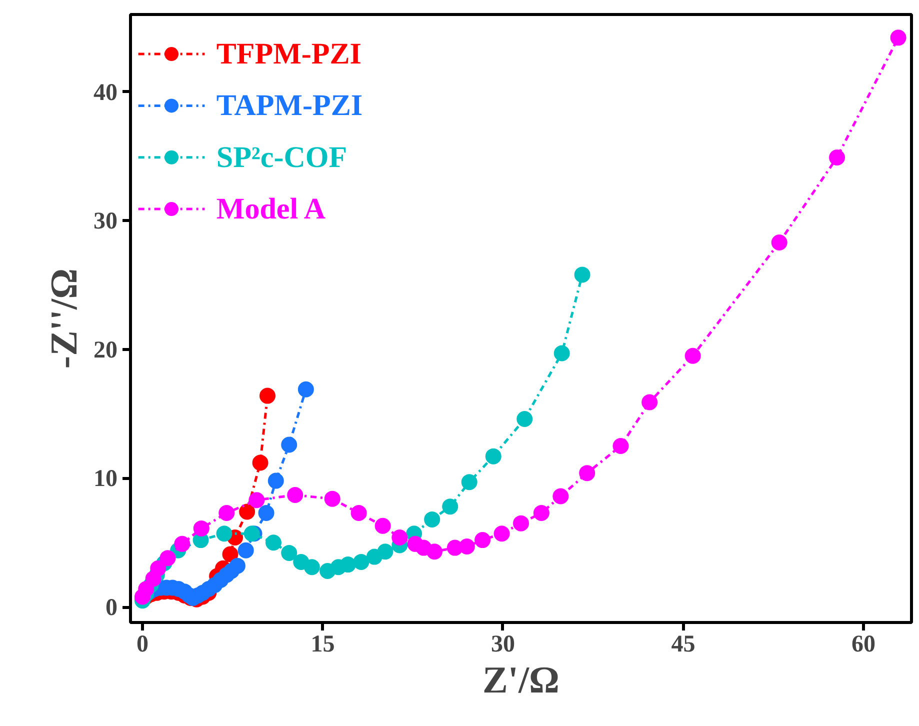 This screenshot has width=919, height=726. What do you see at coordinates (289, 54) in the screenshot?
I see `legend-label: TFPM-PZI` at bounding box center [289, 54].